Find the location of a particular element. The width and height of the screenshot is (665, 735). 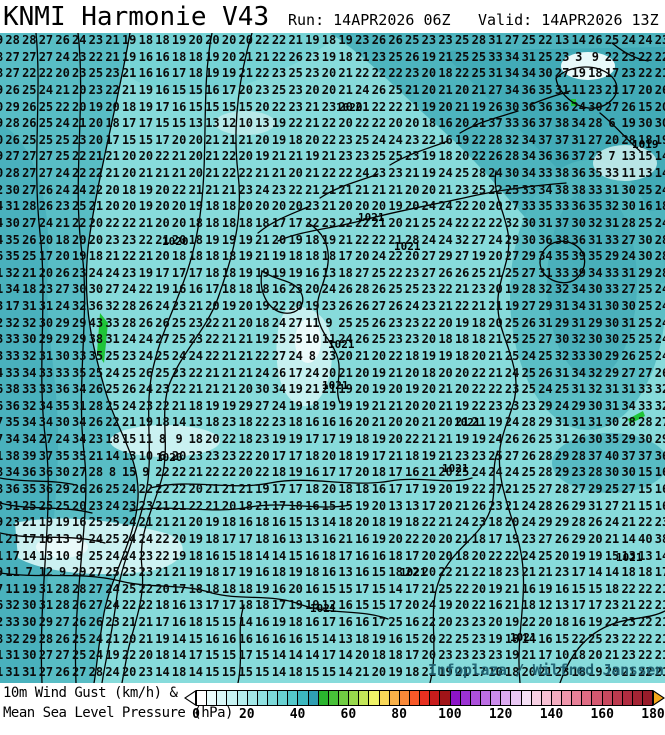

gust-value: 37 is located at coordinates (46, 455).